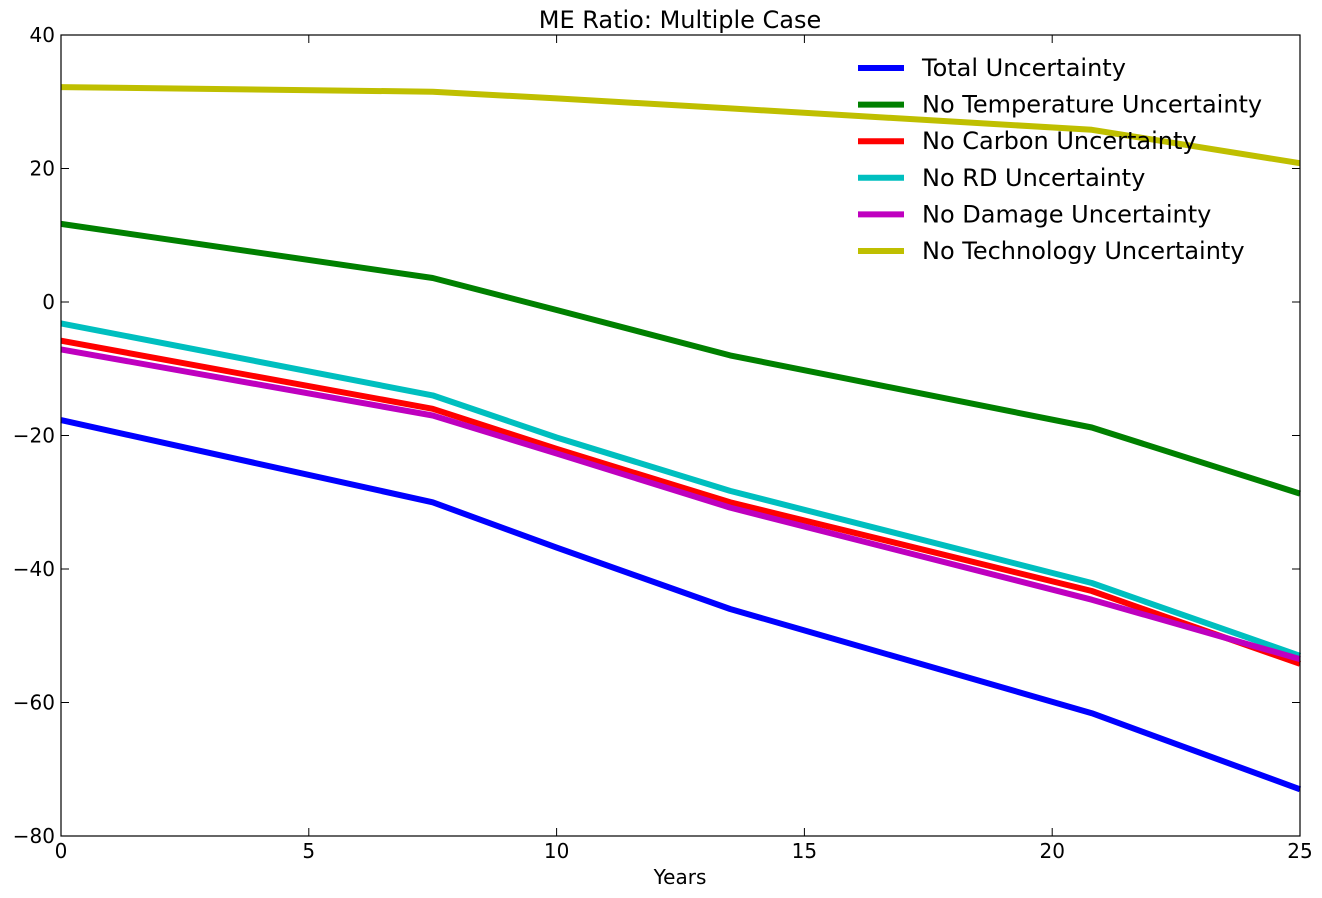 This screenshot has height=898, width=1322. I want to click on legend-label-5: No Damage Uncertainty, so click(1066, 214).